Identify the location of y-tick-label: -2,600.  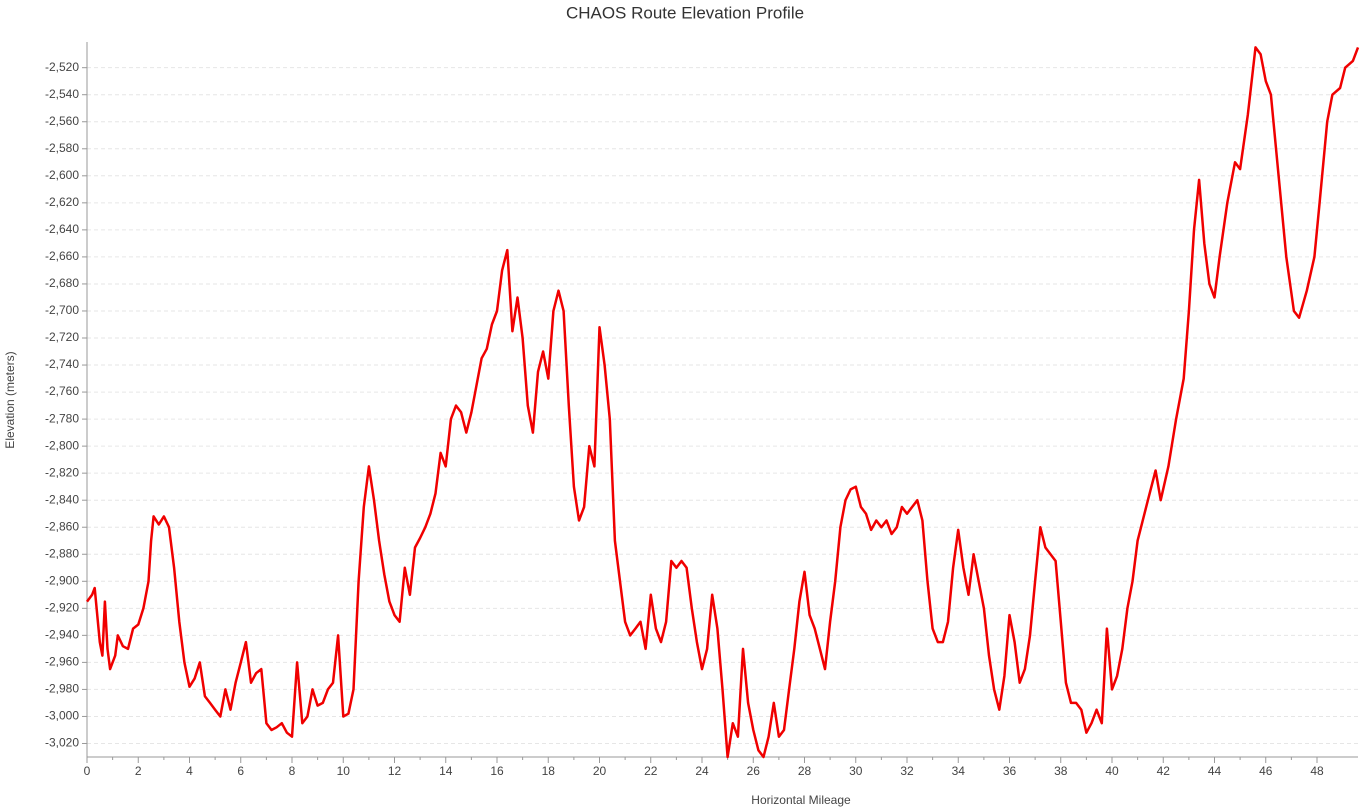
(62, 175).